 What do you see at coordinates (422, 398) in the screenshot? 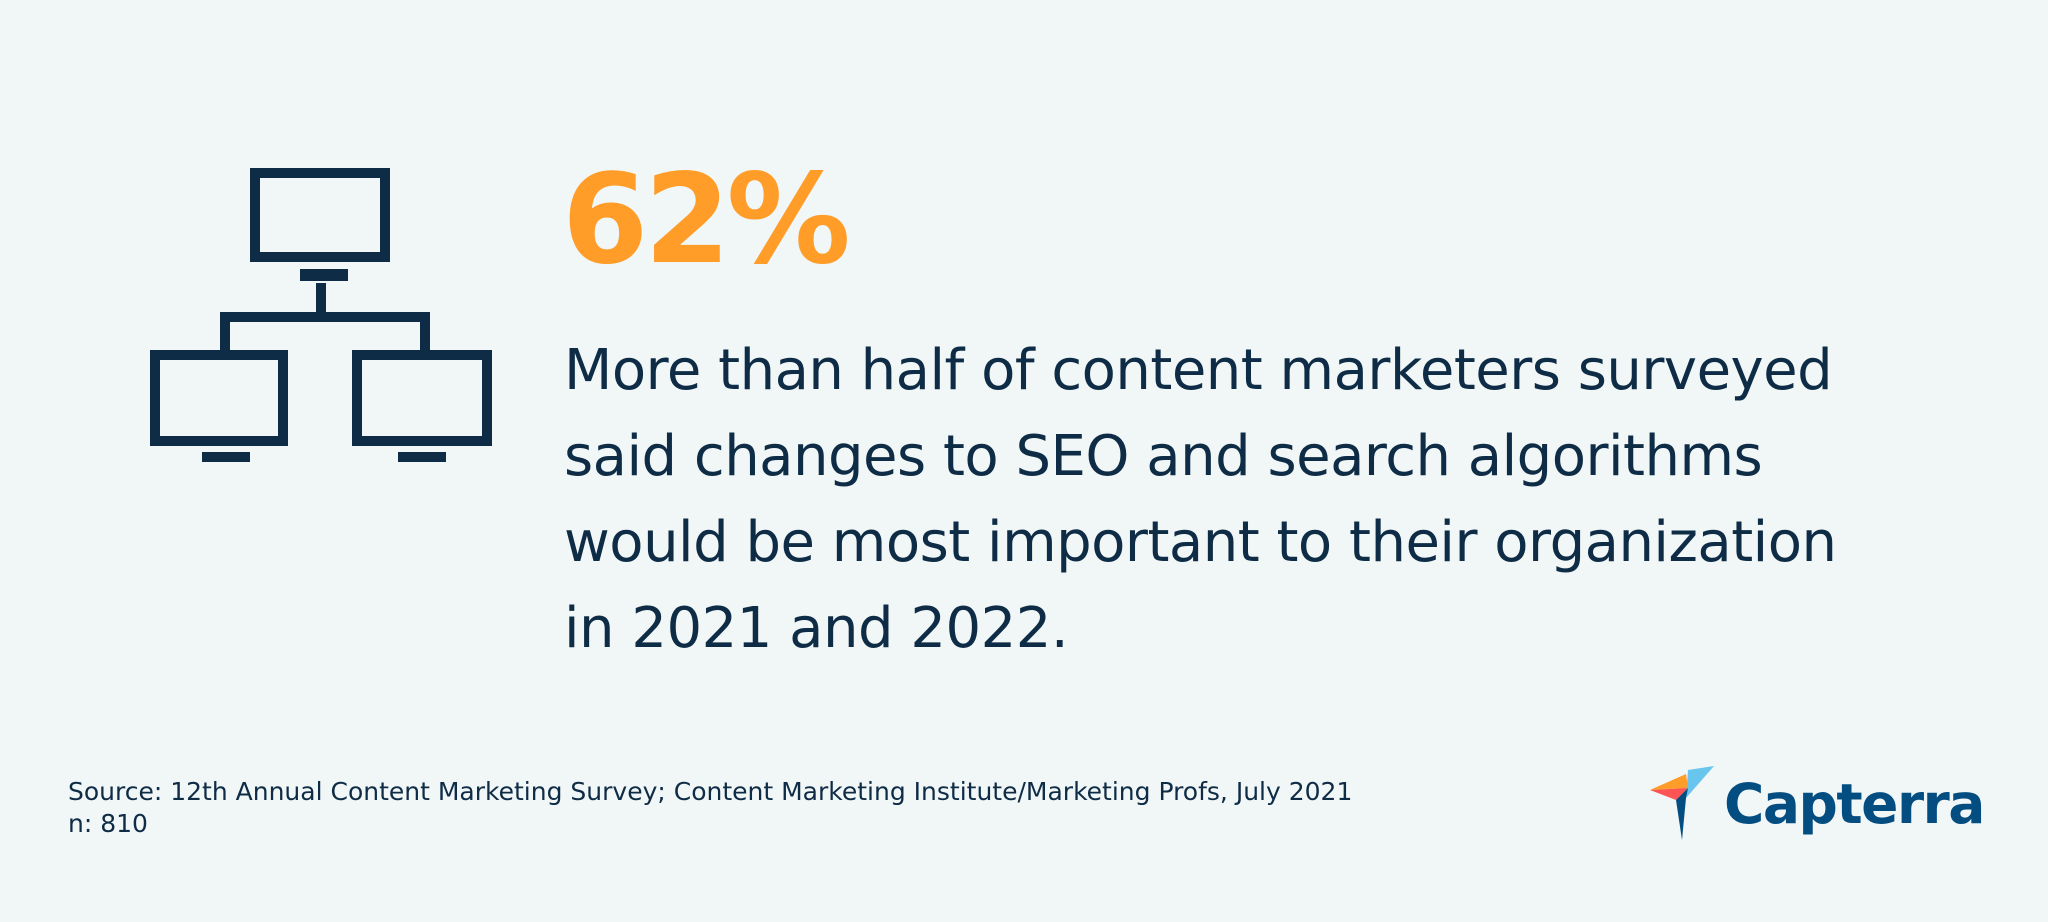
I see `right-monitor` at bounding box center [422, 398].